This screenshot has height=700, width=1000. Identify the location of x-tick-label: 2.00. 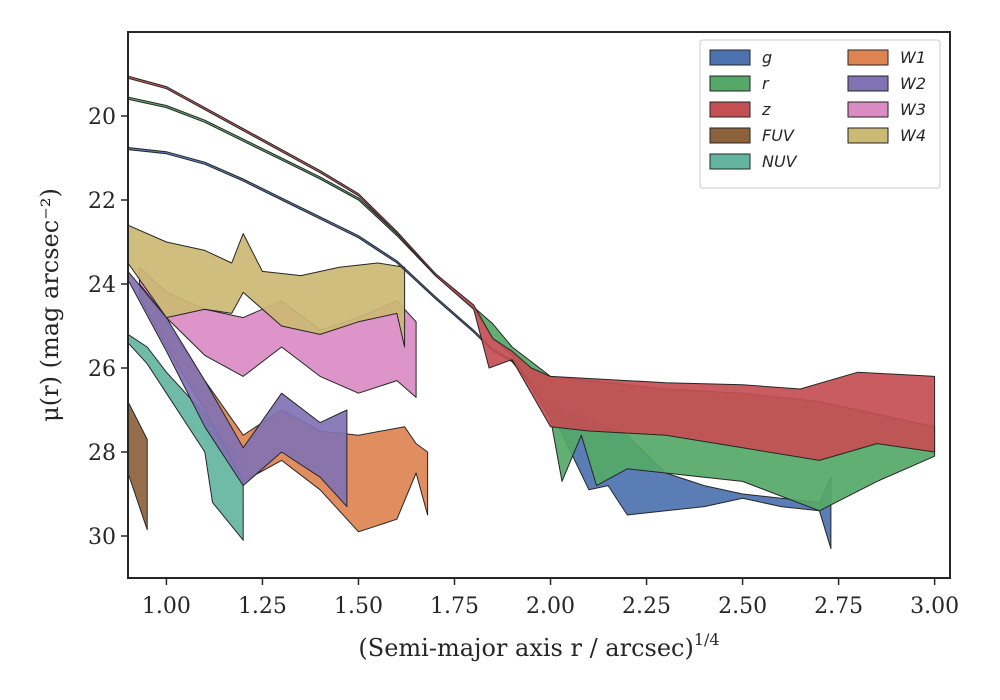
(550, 606).